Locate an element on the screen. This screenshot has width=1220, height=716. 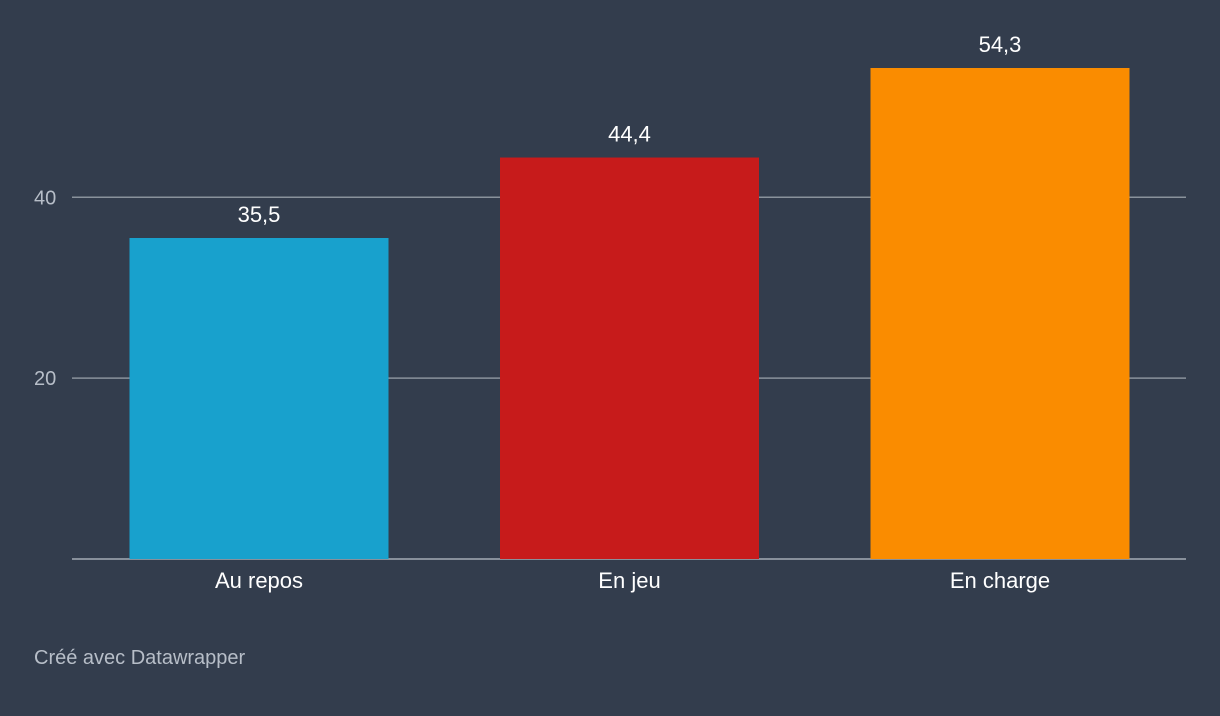
value-label: 54,3 is located at coordinates (1000, 44).